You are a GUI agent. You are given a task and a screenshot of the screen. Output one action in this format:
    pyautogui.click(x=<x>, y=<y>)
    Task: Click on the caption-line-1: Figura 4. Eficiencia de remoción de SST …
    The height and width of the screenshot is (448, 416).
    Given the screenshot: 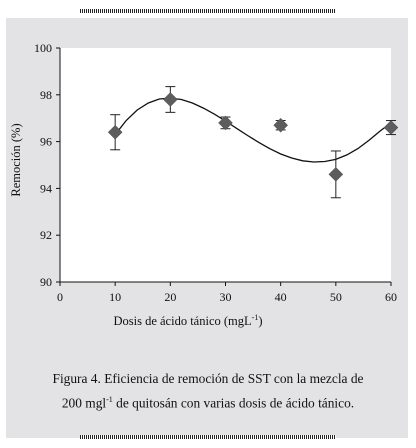 What is the action you would take?
    pyautogui.click(x=208, y=378)
    